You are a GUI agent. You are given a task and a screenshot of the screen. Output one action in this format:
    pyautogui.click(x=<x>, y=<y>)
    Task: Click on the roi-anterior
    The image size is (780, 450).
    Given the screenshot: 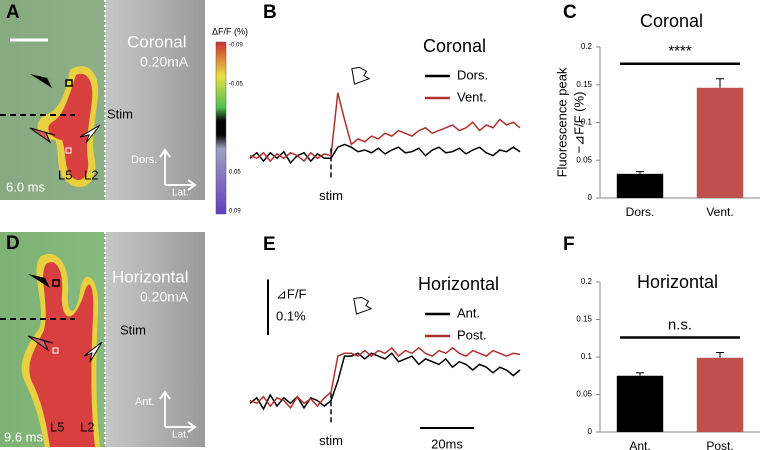 What is the action you would take?
    pyautogui.click(x=56, y=283)
    